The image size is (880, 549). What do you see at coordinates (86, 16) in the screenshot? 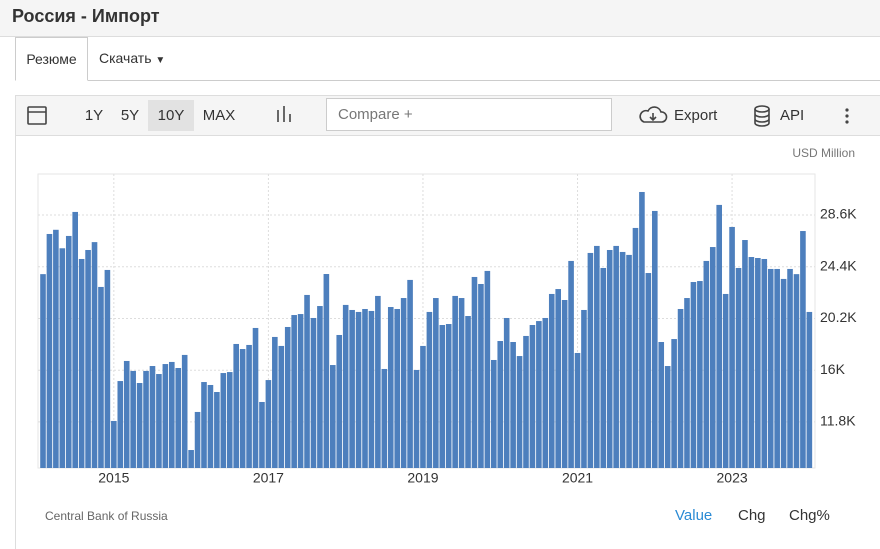
I see `page-title: Россия - Импорт` at bounding box center [86, 16].